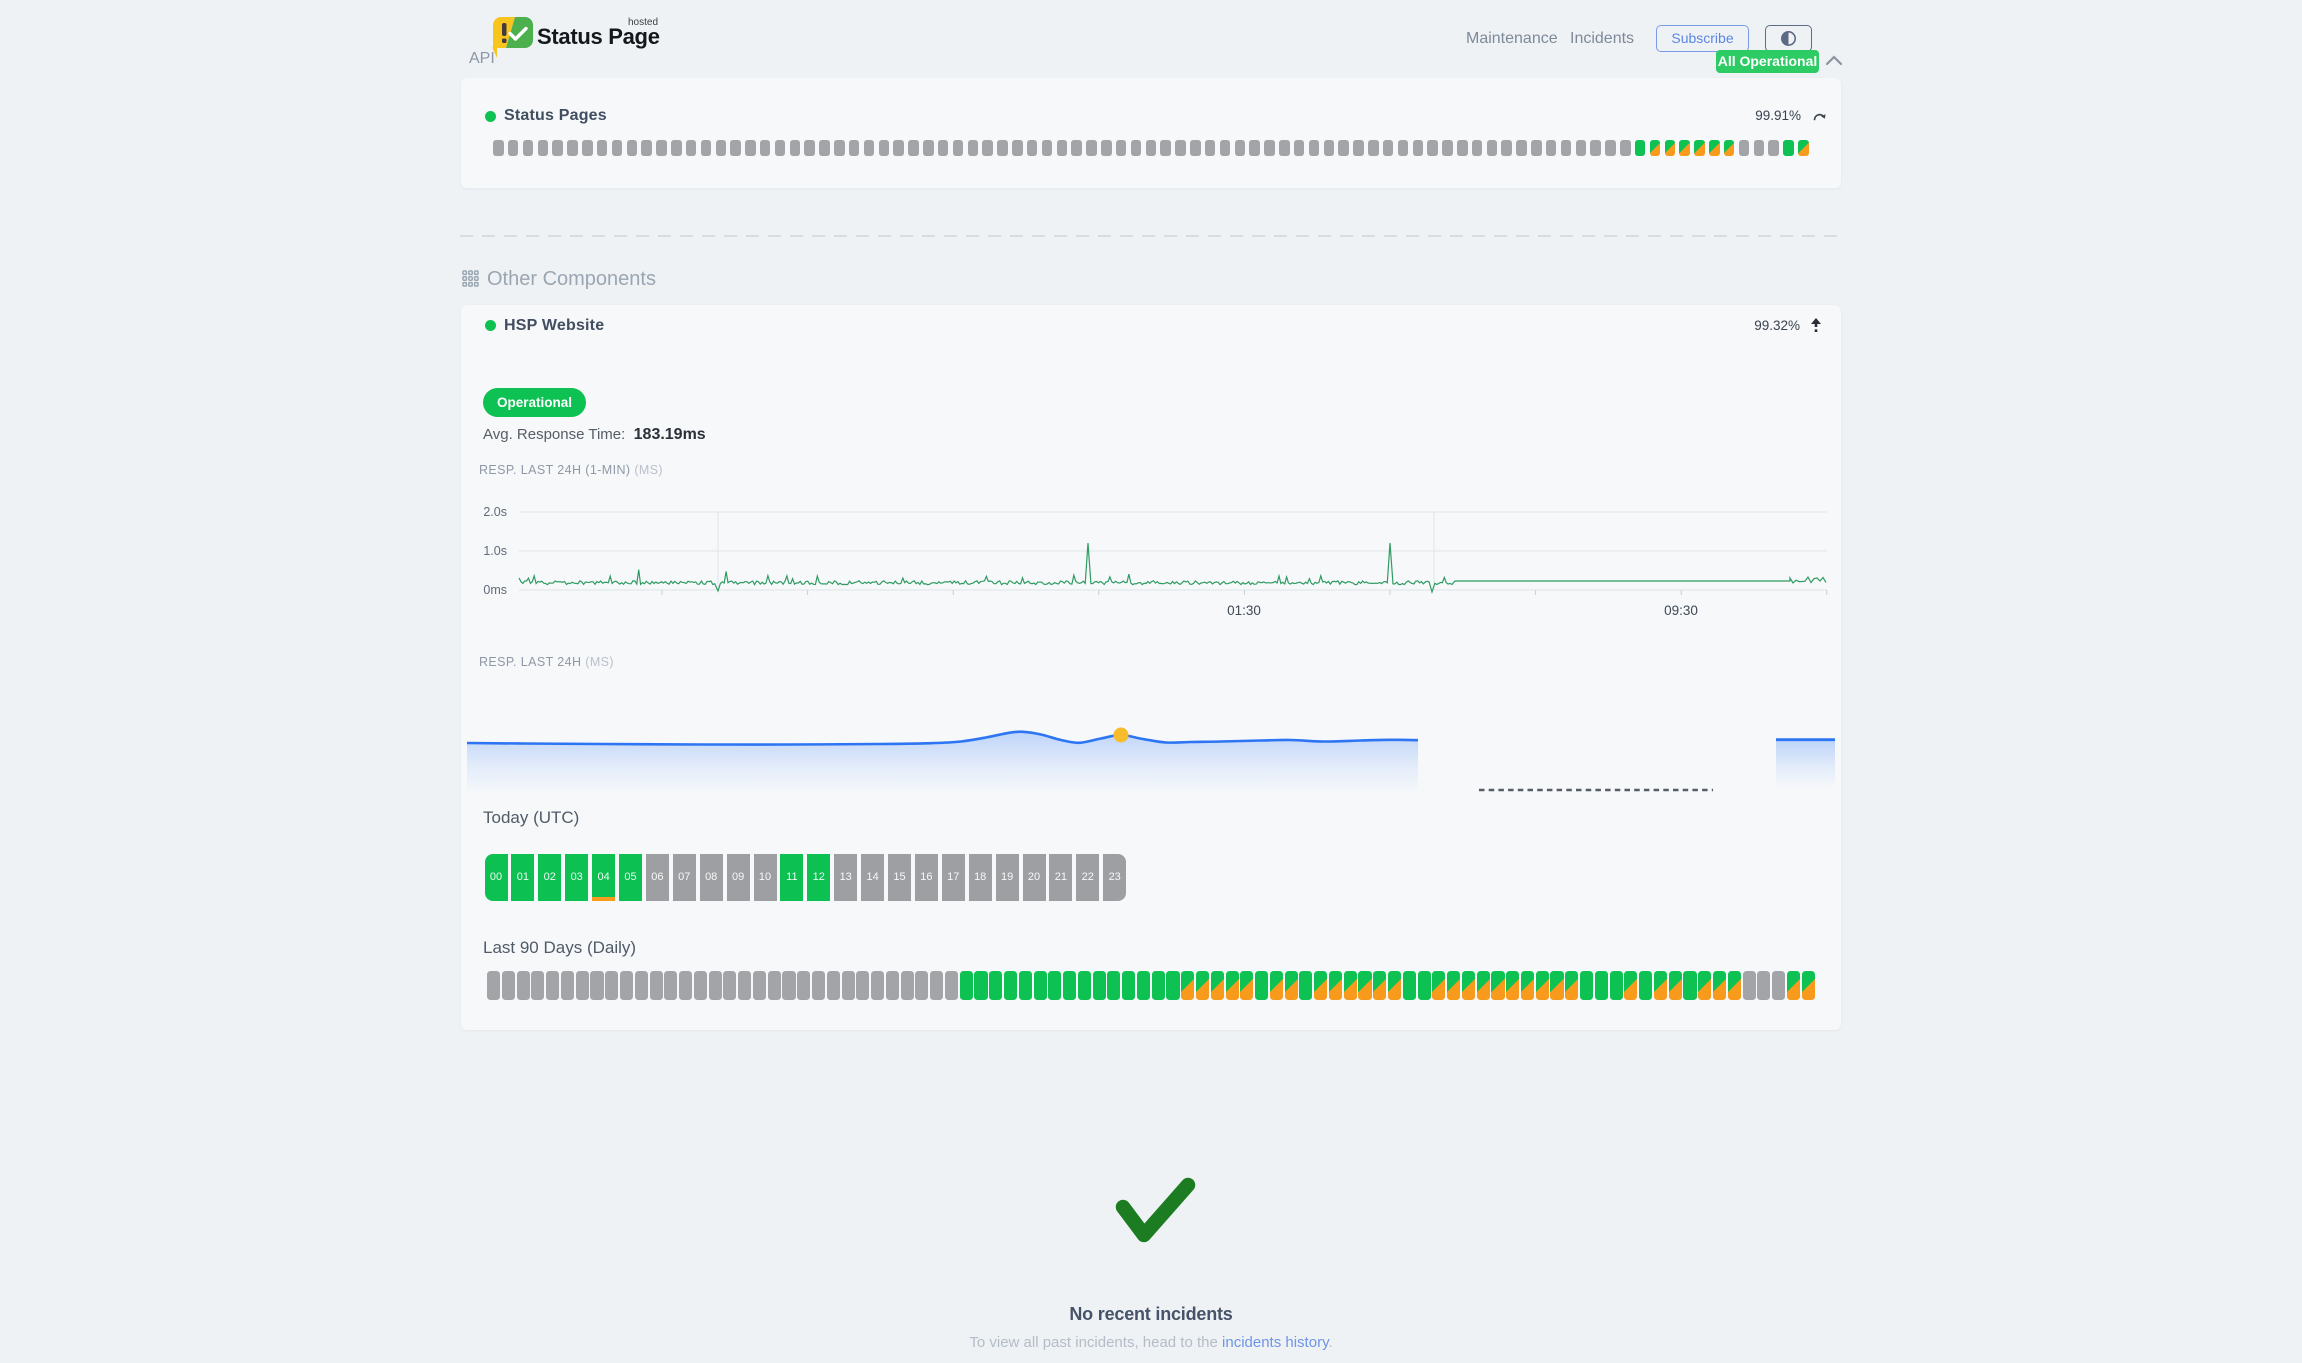 The width and height of the screenshot is (2302, 1363). I want to click on svg-text: 09:30, so click(1681, 610).